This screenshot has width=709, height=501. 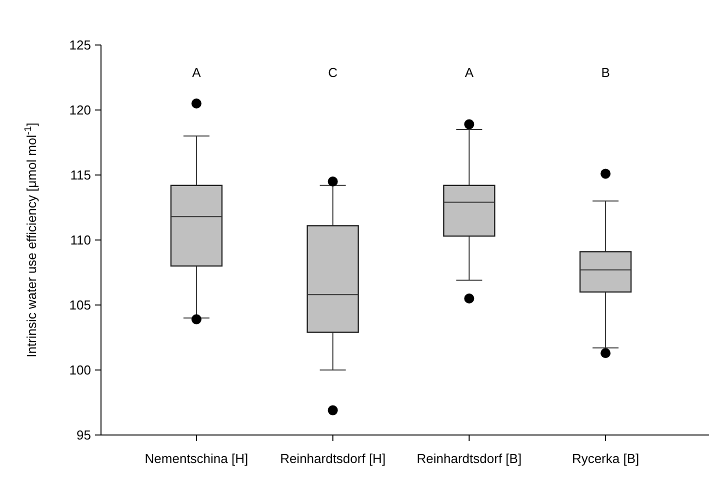 What do you see at coordinates (333, 458) in the screenshot?
I see `x-tick-label: Reinhardtsdorf [H]` at bounding box center [333, 458].